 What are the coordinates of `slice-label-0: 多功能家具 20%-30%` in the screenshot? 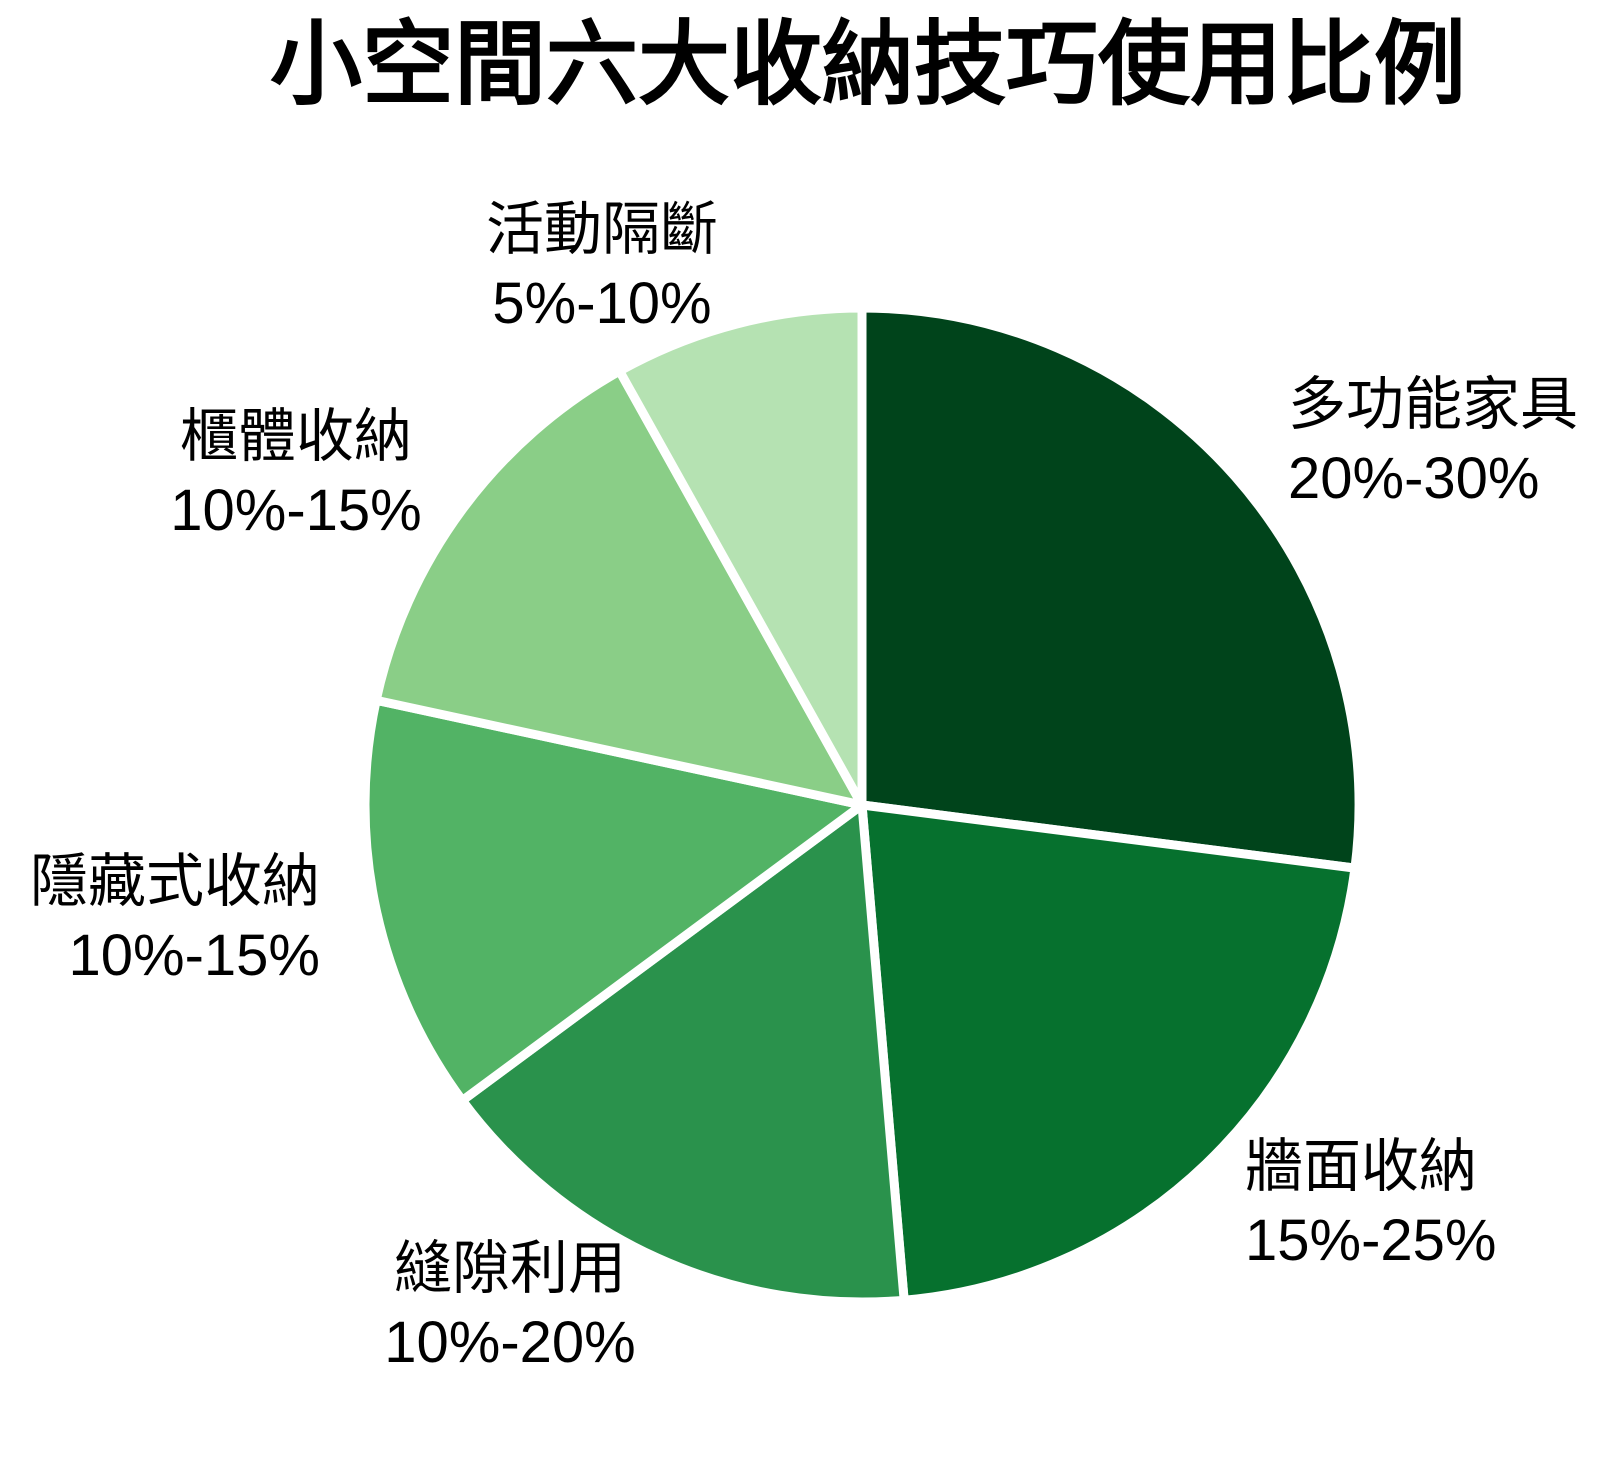 It's located at (1433, 442).